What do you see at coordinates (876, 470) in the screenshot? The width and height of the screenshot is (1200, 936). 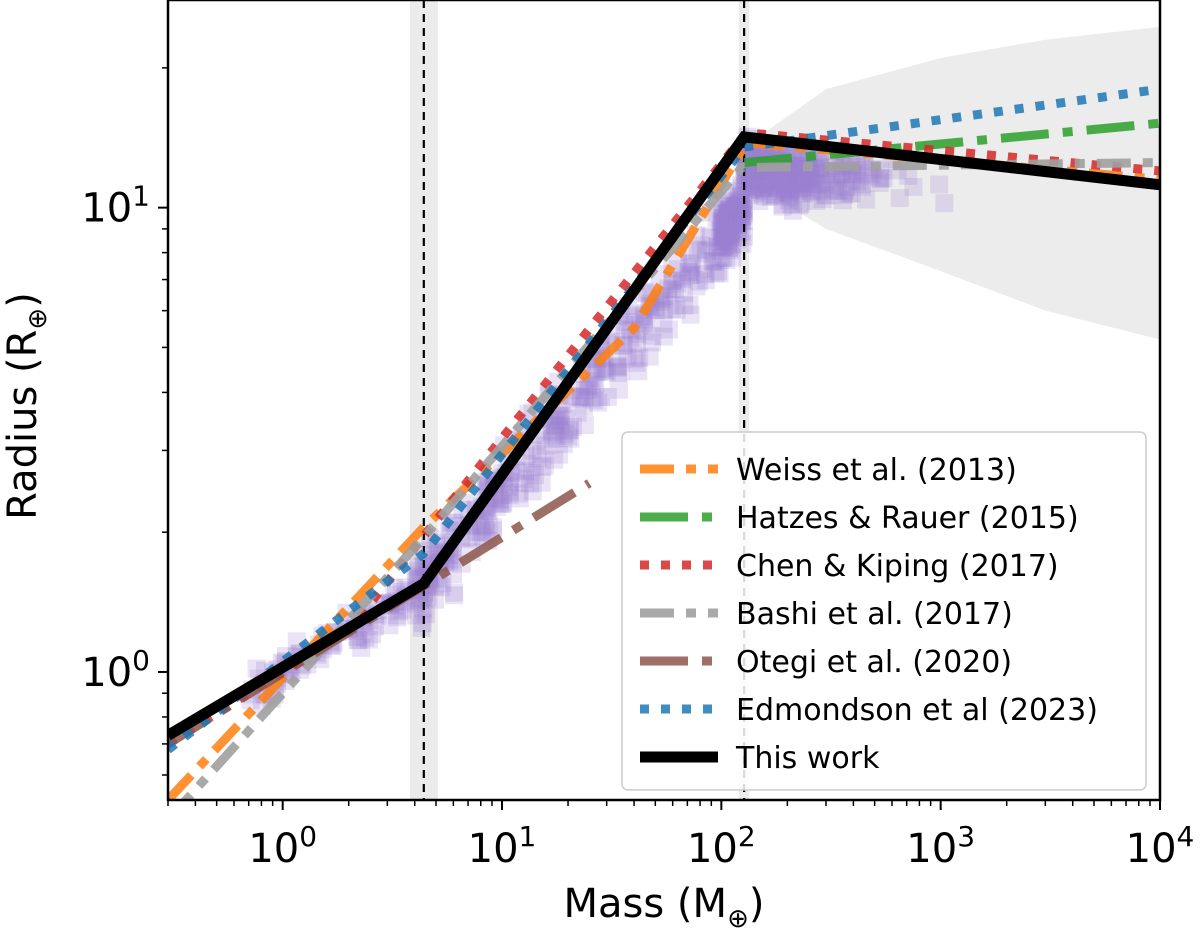 I see `legend-label: Weiss et al. (2013)` at bounding box center [876, 470].